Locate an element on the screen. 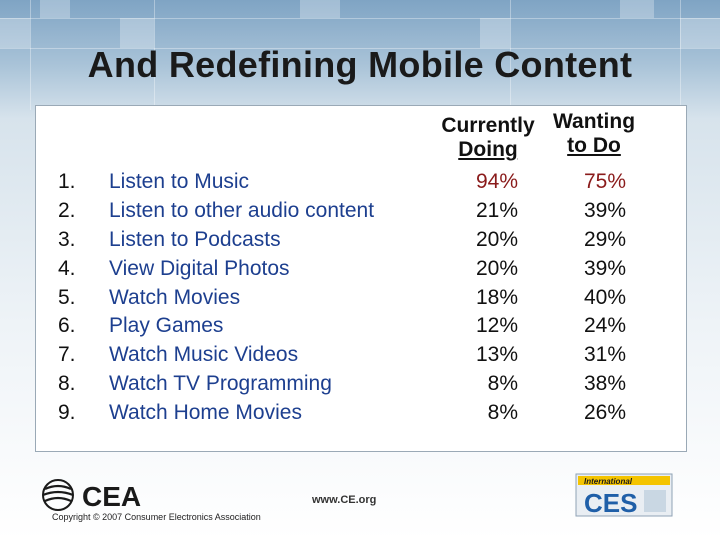 This screenshot has width=720, height=540. item-label: Play Games is located at coordinates (166, 326).